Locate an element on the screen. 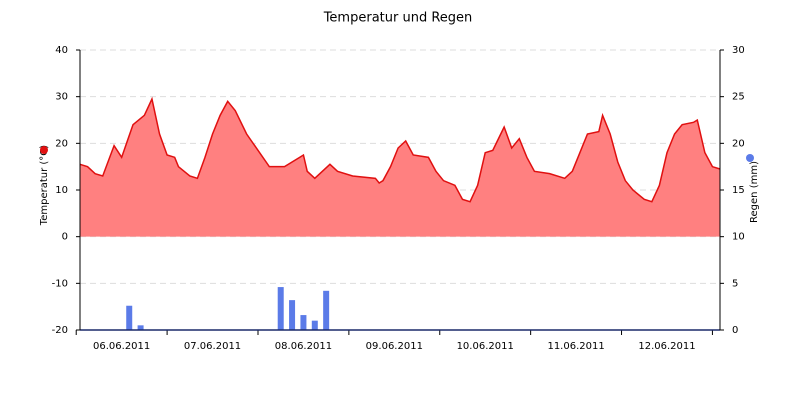 This screenshot has height=404, width=800. y2-axis-label: Regen (mm) is located at coordinates (754, 192).